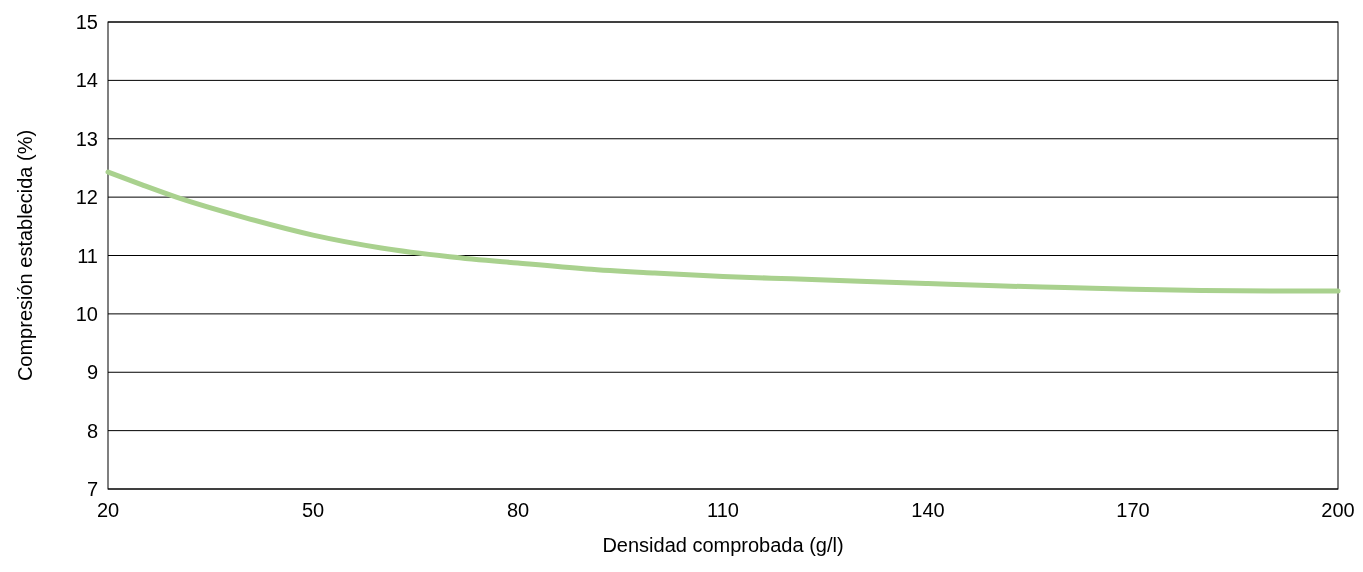 This screenshot has width=1363, height=572. What do you see at coordinates (86, 138) in the screenshot?
I see `y-tick-label: 13` at bounding box center [86, 138].